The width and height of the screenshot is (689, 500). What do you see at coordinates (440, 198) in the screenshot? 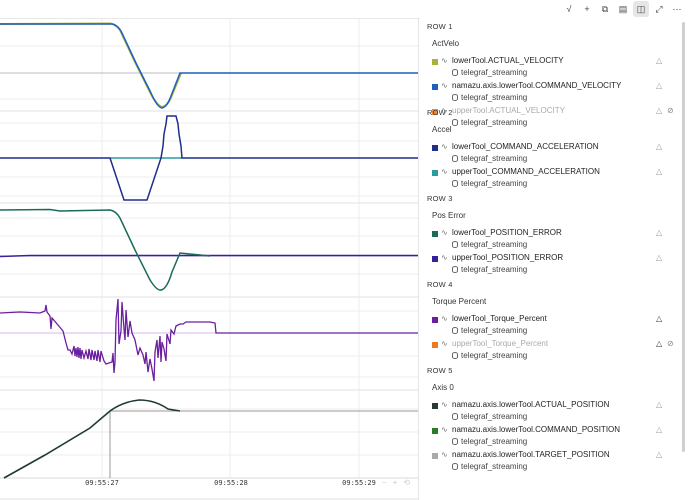
I see `row-header: ROW 3` at bounding box center [440, 198].